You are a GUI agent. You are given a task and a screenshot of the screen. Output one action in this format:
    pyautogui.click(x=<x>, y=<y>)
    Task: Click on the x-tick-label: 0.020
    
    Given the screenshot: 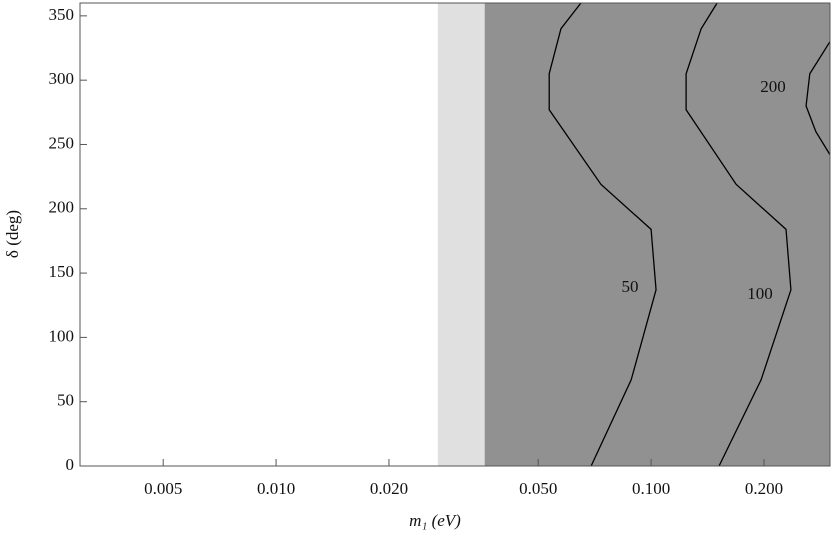 What is the action you would take?
    pyautogui.click(x=389, y=488)
    